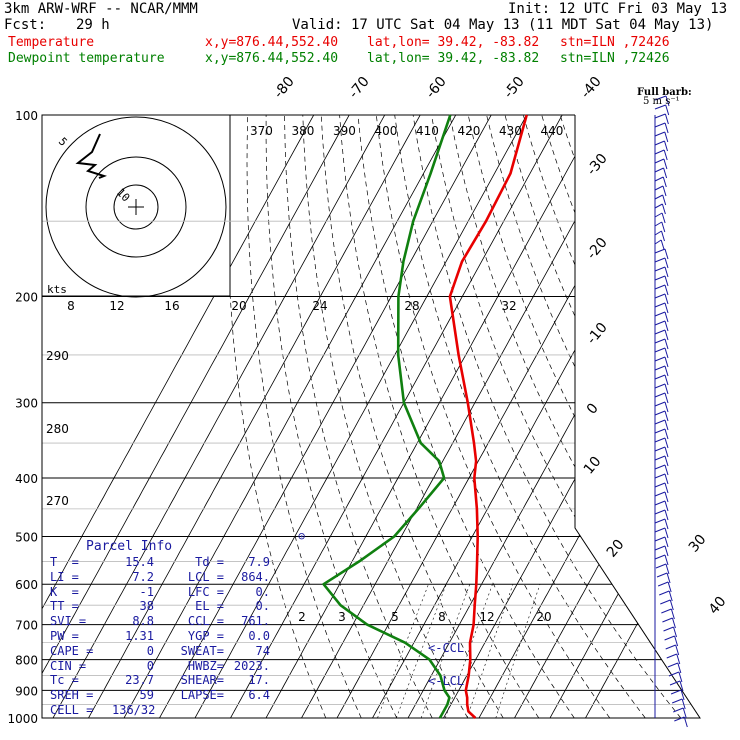  What do you see at coordinates (453, 42) in the screenshot?
I see `temperature-latlon: lat,lon= 39.42, -83.82` at bounding box center [453, 42].